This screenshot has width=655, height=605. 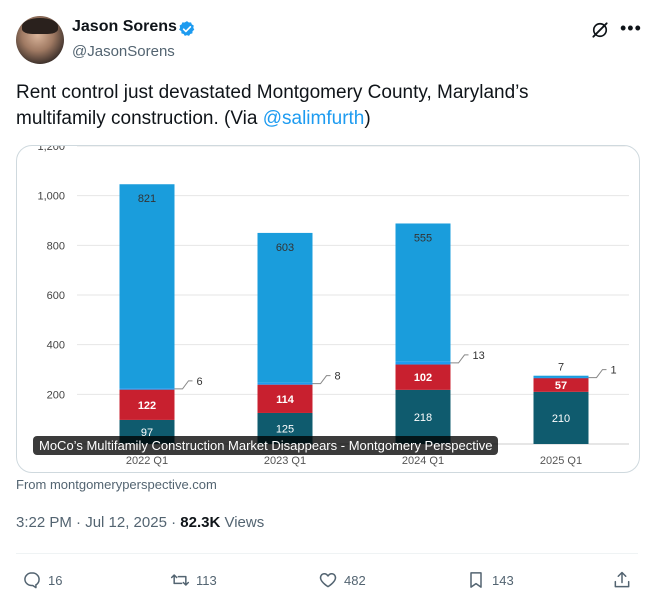 What do you see at coordinates (147, 433) in the screenshot?
I see `data-label: 97` at bounding box center [147, 433].